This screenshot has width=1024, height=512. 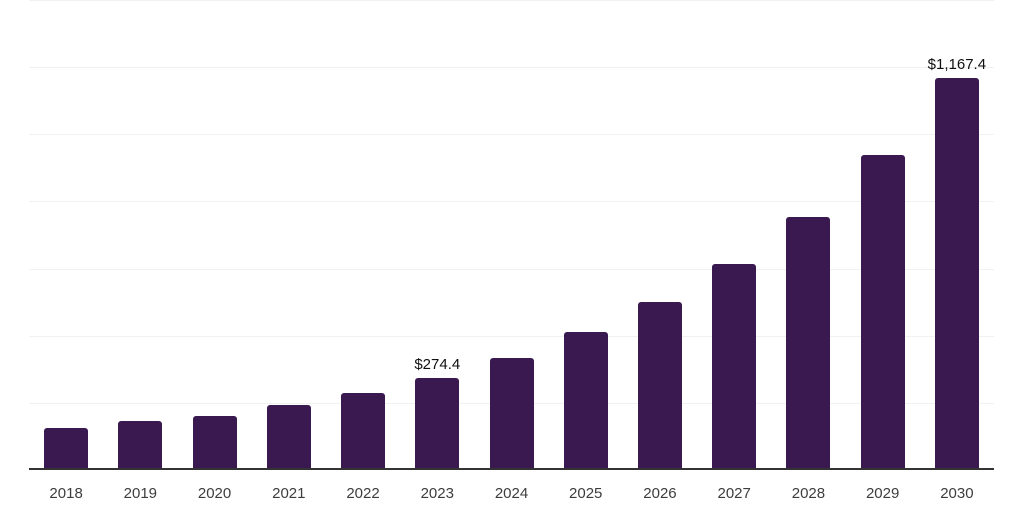 What do you see at coordinates (214, 443) in the screenshot?
I see `bar-2020` at bounding box center [214, 443].